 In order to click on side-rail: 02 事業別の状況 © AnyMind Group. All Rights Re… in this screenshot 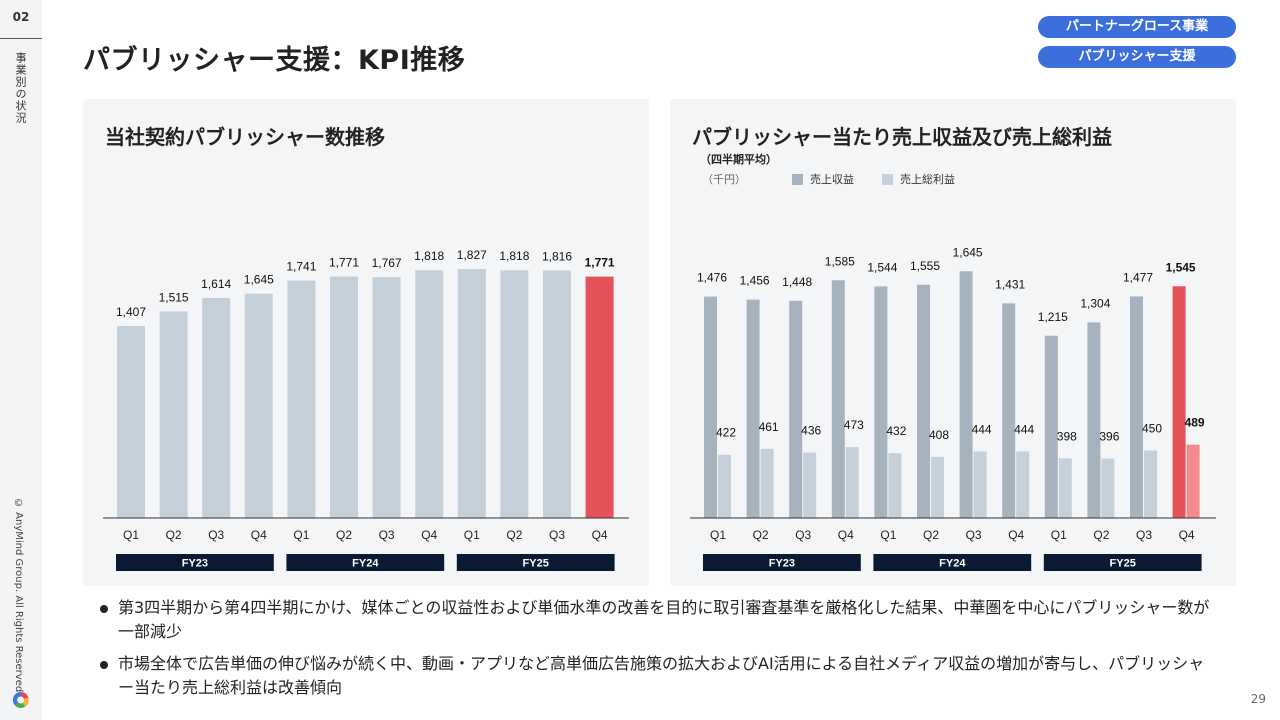, I will do `click(21, 360)`.